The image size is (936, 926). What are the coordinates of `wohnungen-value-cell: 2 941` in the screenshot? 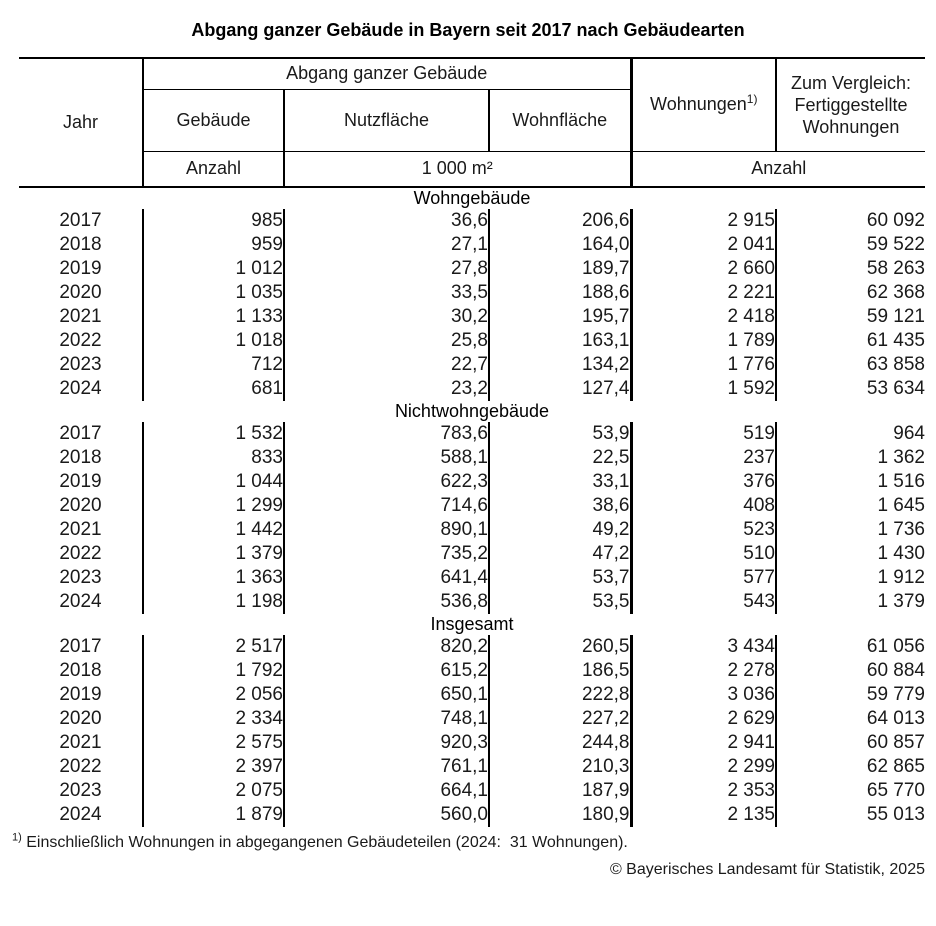 It's located at (704, 743).